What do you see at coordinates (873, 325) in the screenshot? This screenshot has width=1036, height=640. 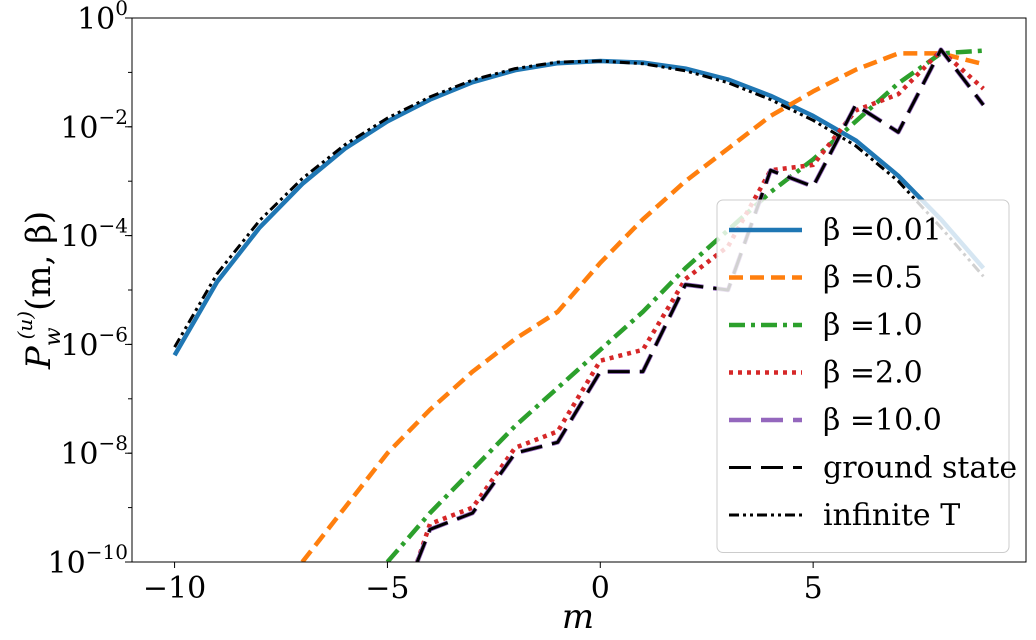 I see `legend-label: β =1.0` at bounding box center [873, 325].